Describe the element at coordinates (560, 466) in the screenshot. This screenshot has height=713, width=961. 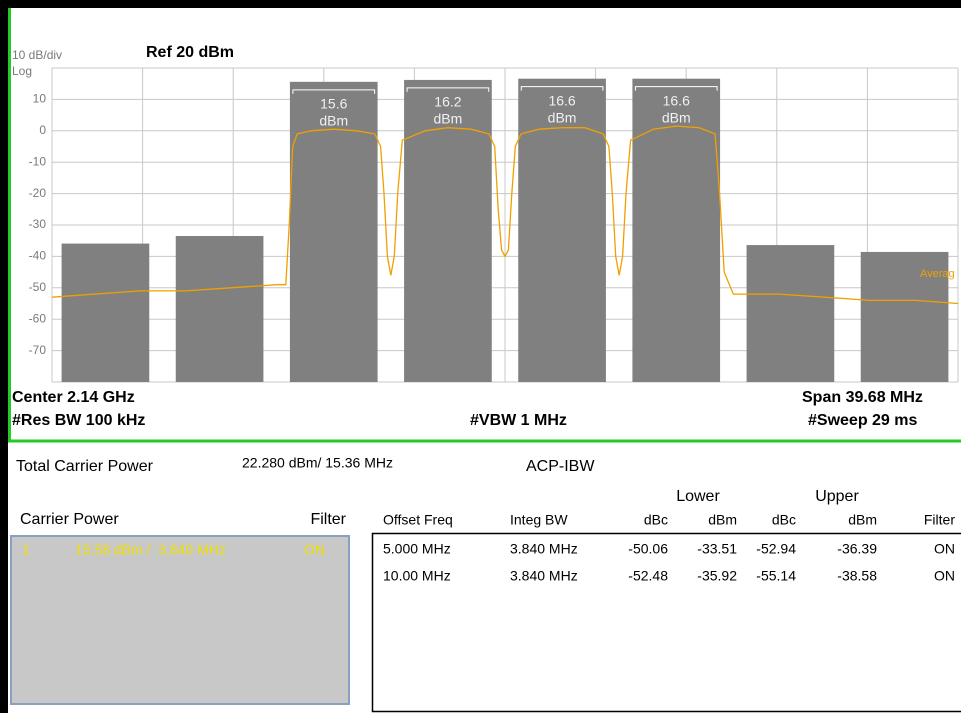
I see `mode-label: ACP-IBW` at that location.